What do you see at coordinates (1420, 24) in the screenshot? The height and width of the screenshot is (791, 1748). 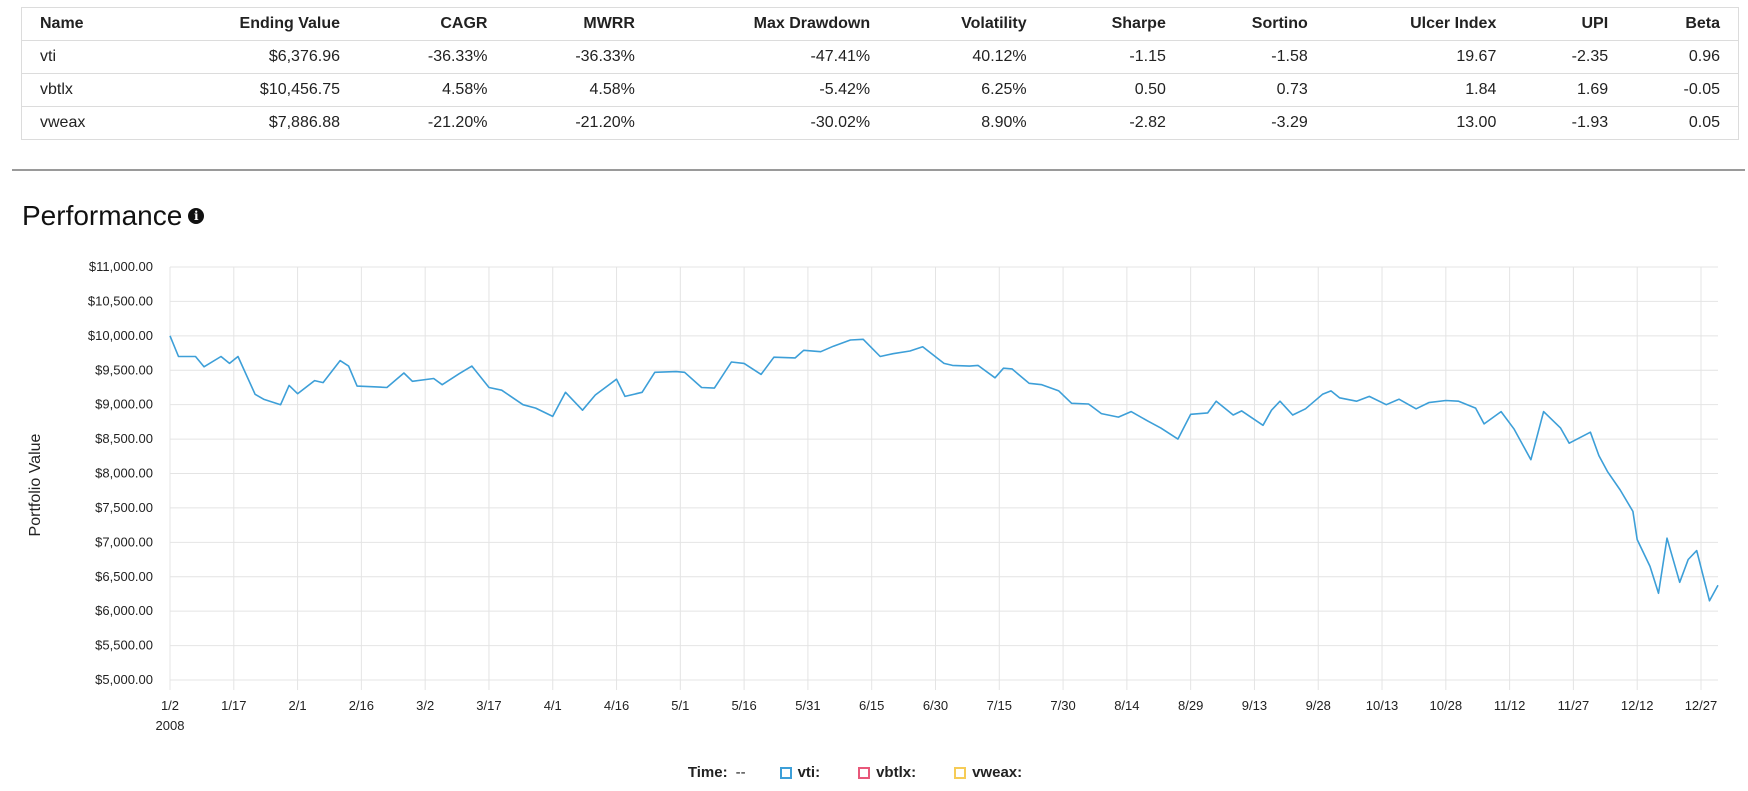 I see `stats-header-cell: Ulcer Index` at bounding box center [1420, 24].